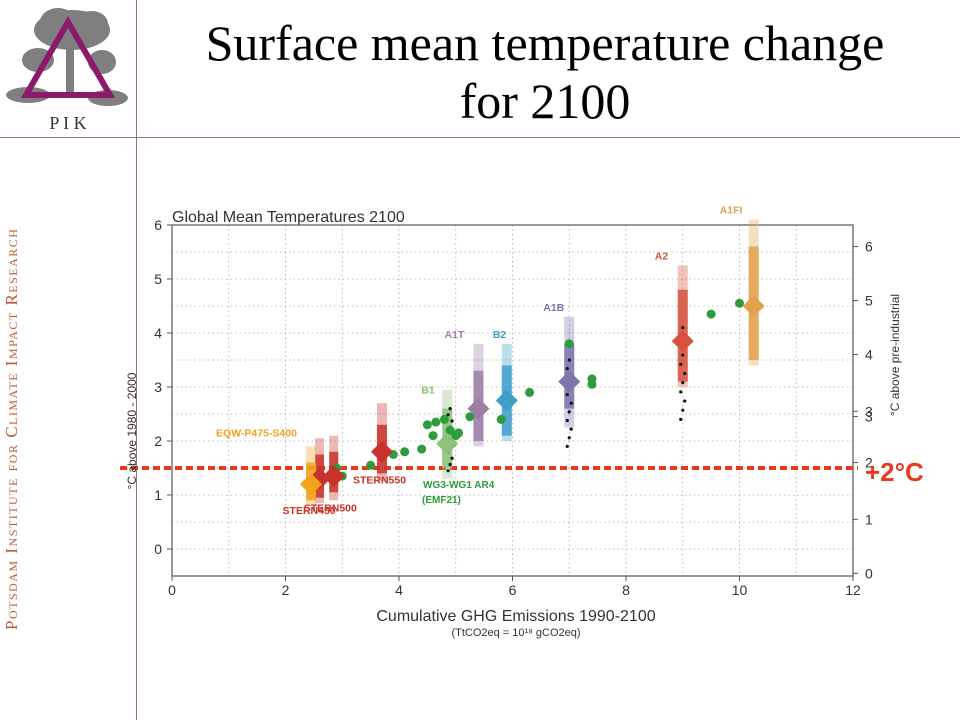 This screenshot has height=720, width=960. I want to click on y-right-tick-label: 6, so click(869, 247).